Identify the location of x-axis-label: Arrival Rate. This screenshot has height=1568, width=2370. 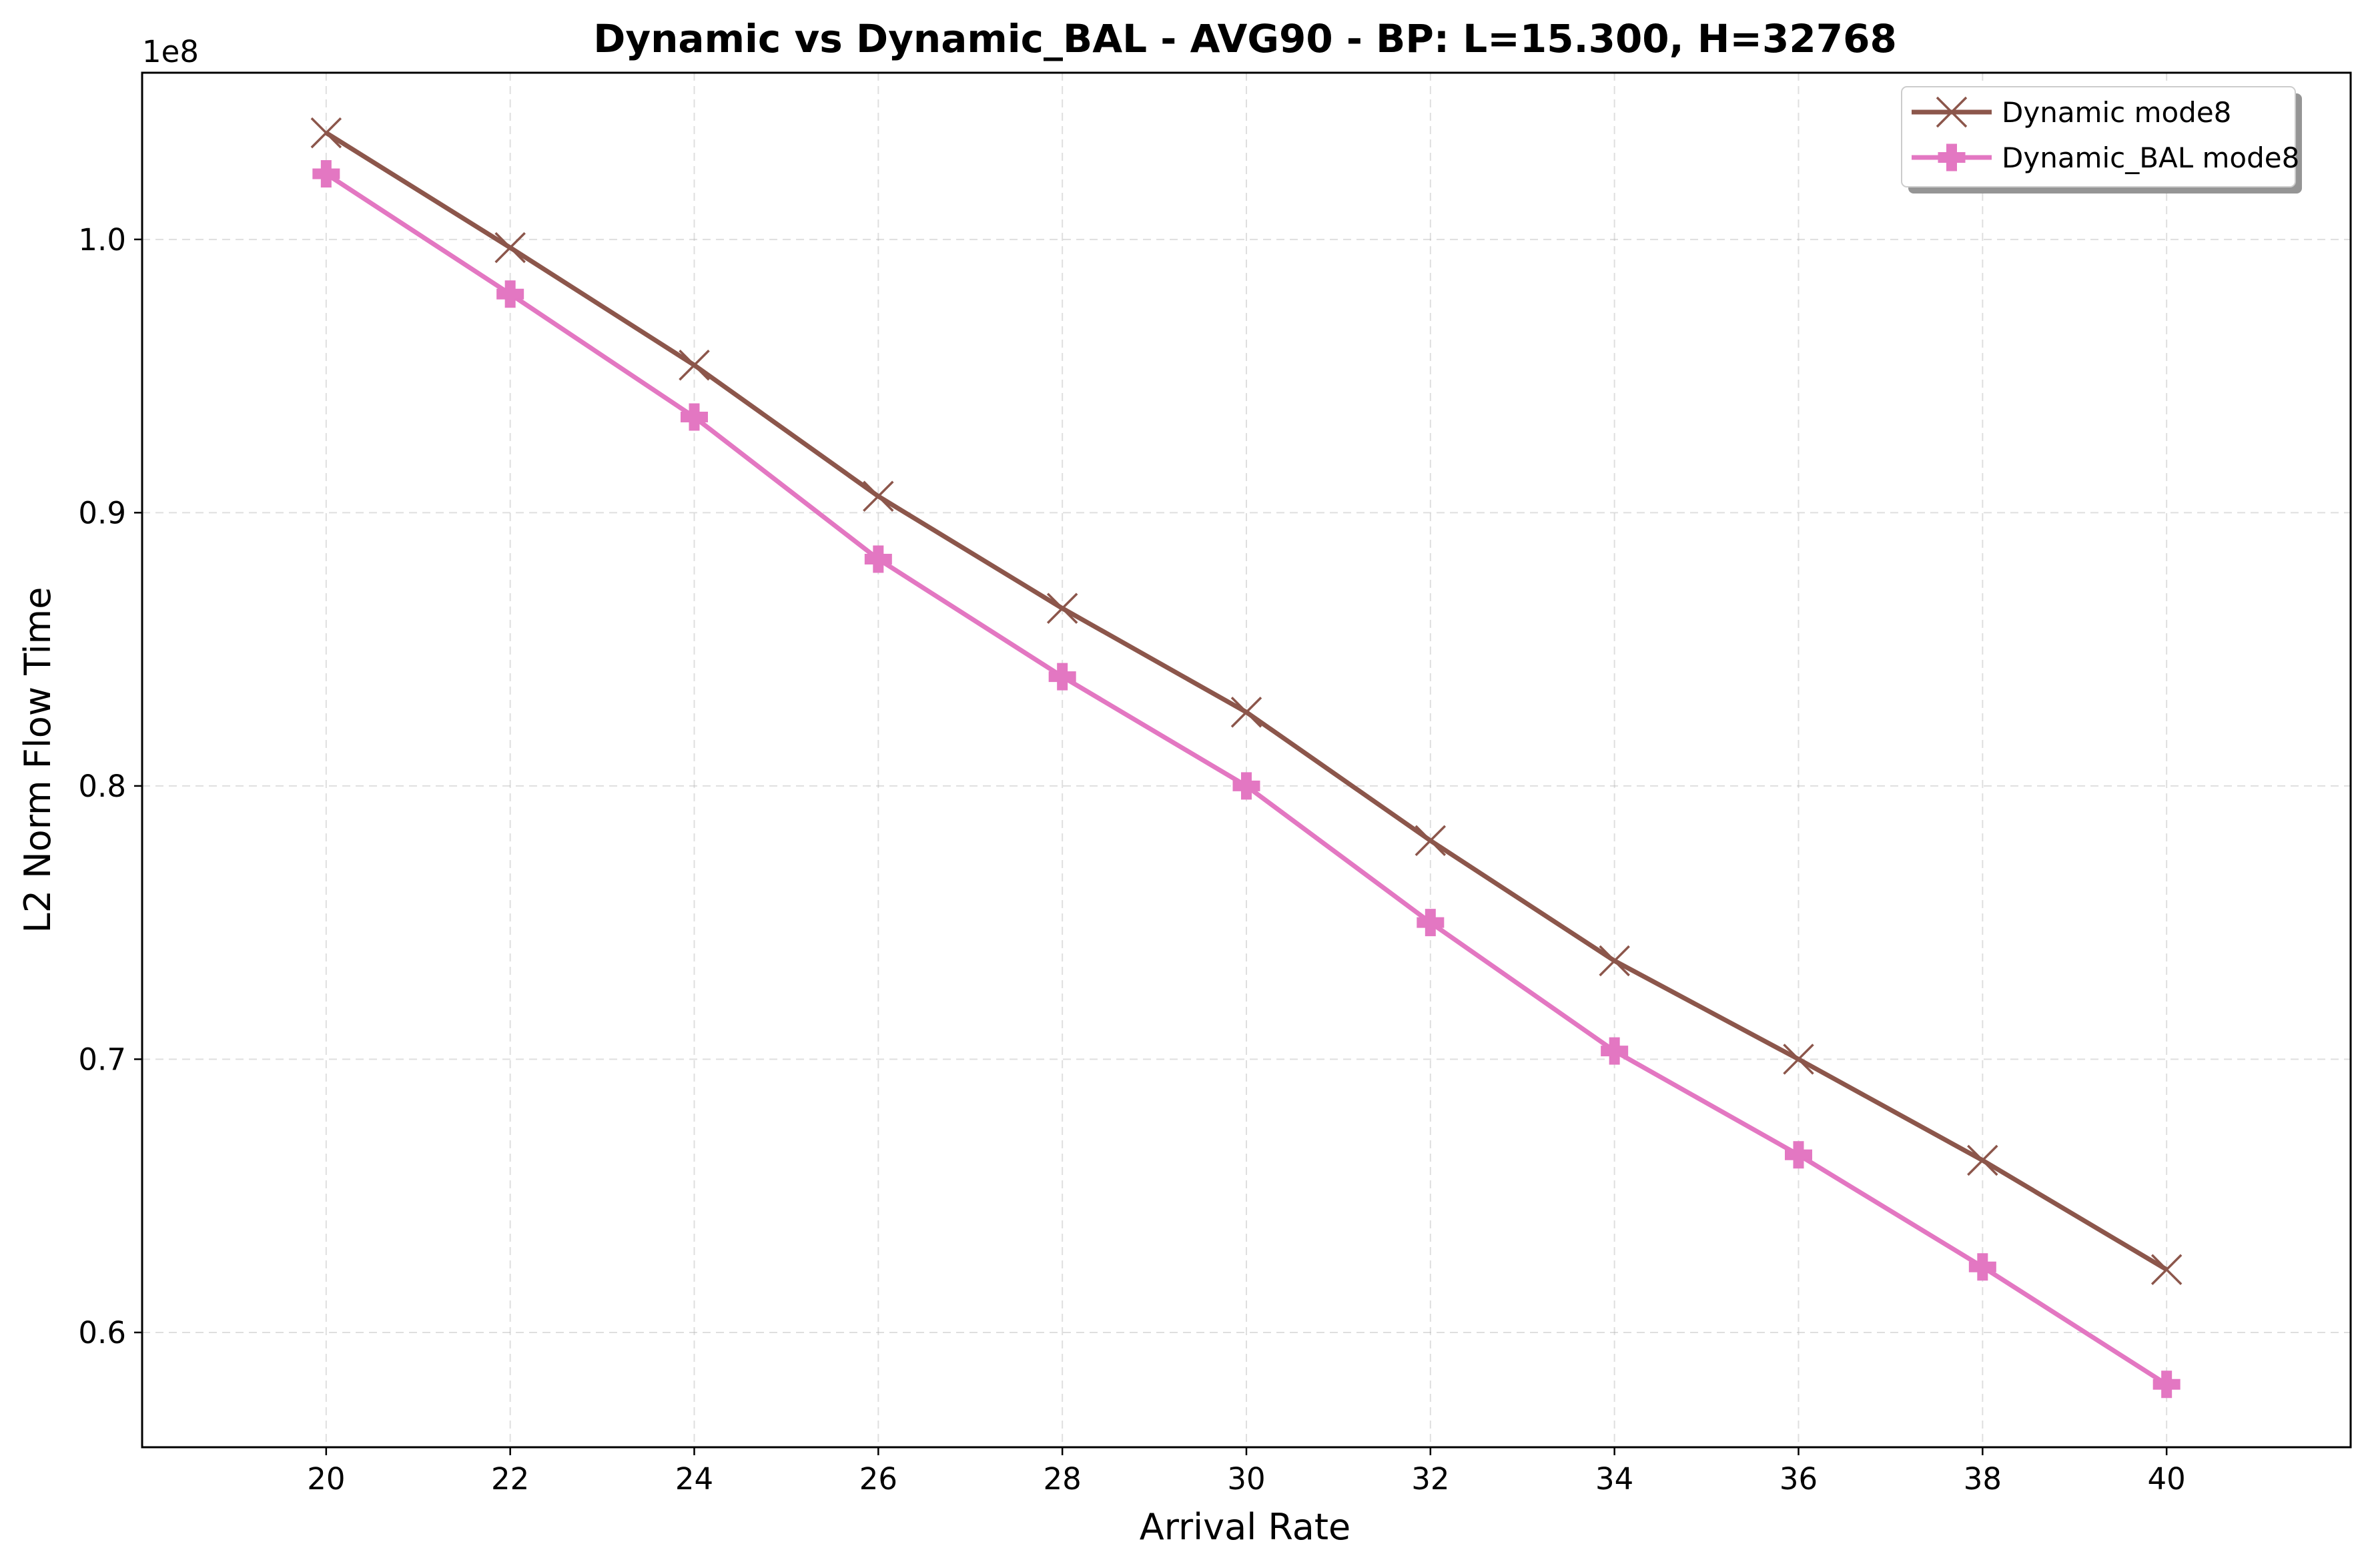
(1245, 1527).